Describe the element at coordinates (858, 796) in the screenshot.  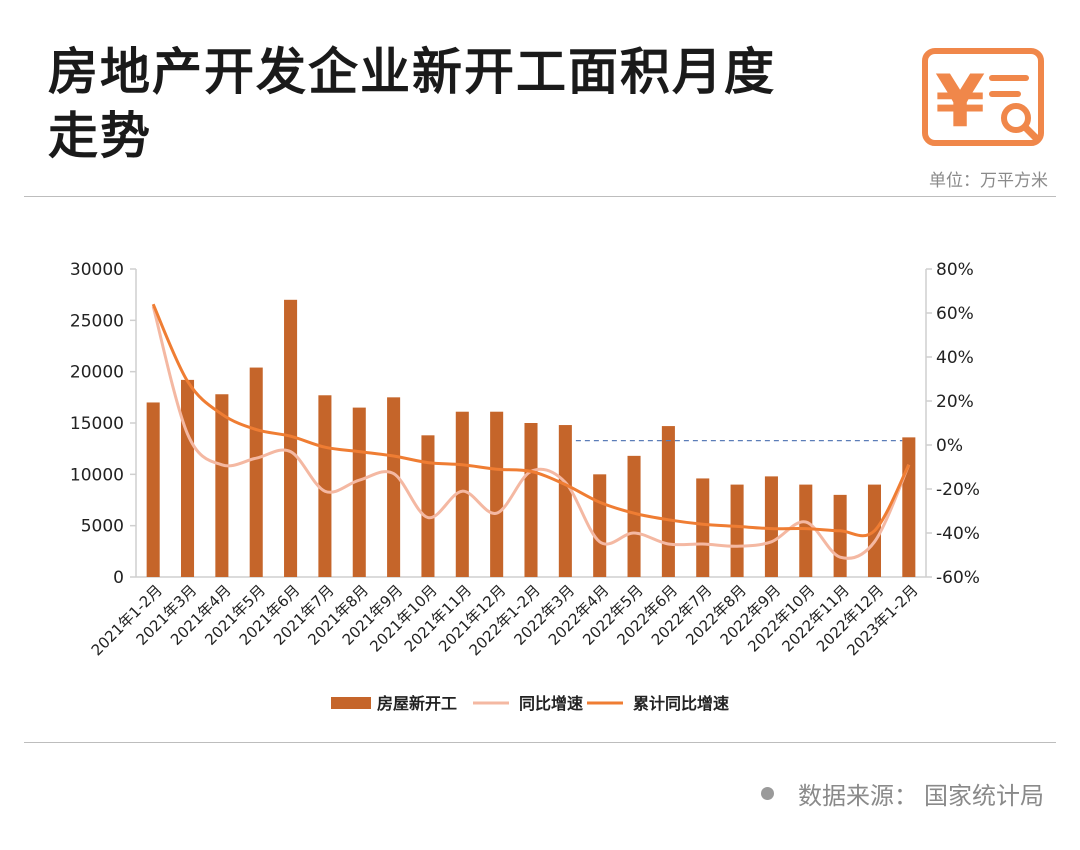
I see `source-label: 数据来源：` at that location.